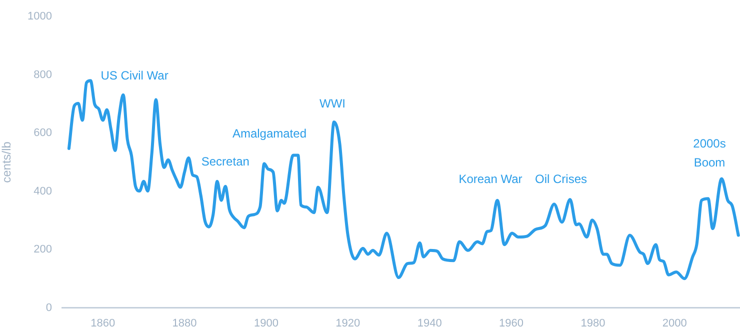 This screenshot has height=333, width=740. Describe the element at coordinates (43, 74) in the screenshot. I see `y-tick-label: 800` at that location.